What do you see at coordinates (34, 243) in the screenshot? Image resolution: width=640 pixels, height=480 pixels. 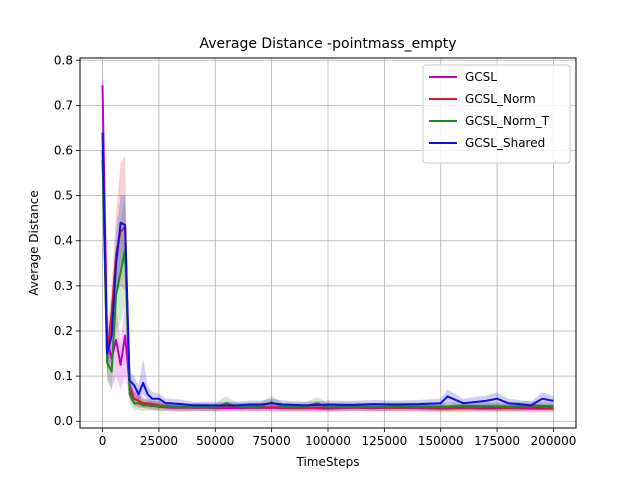 I see `y-axis-label: Average Distance` at bounding box center [34, 243].